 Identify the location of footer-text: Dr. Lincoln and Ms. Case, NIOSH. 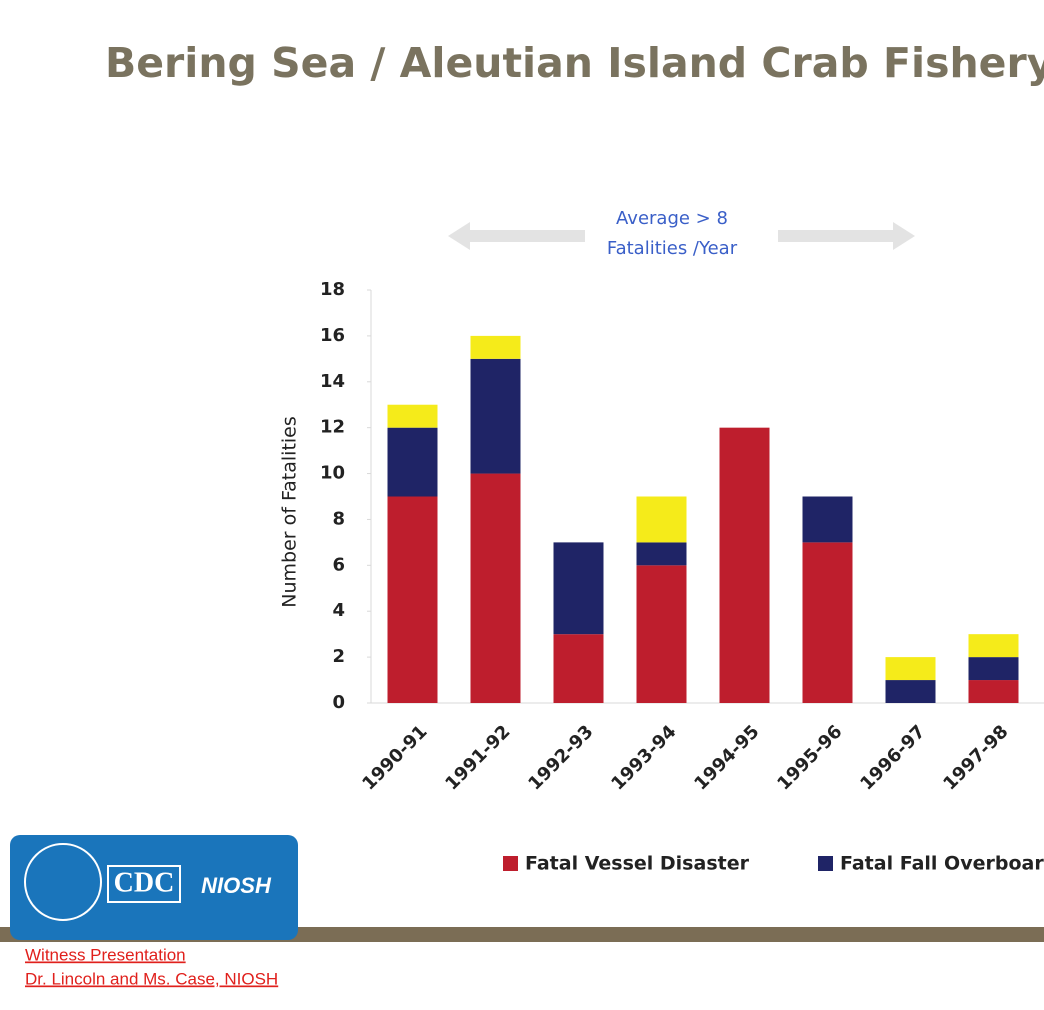
(151, 978).